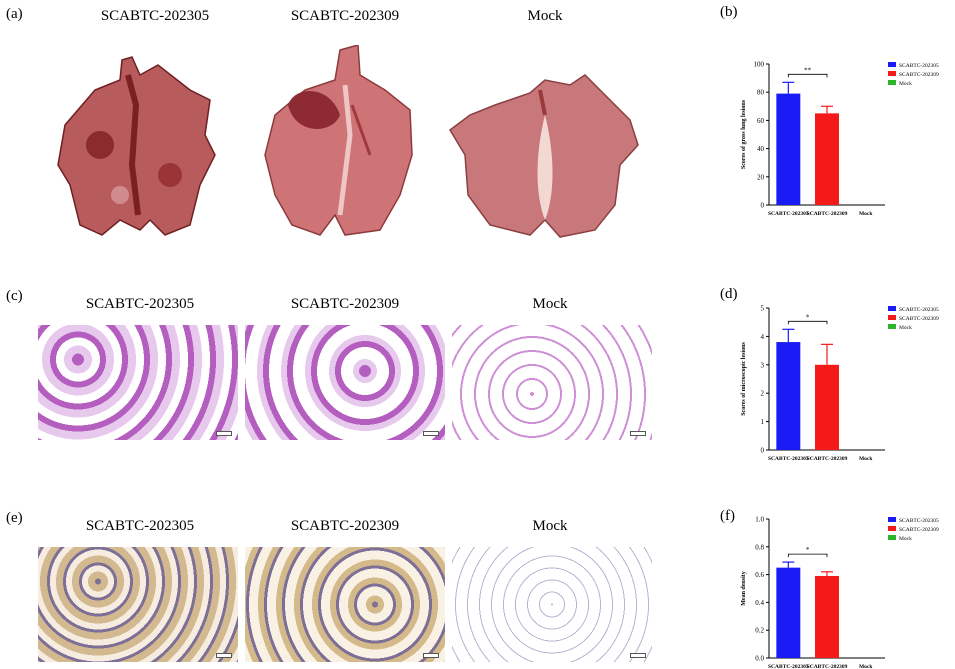  I want to click on y-tick-label: 3, so click(763, 365).